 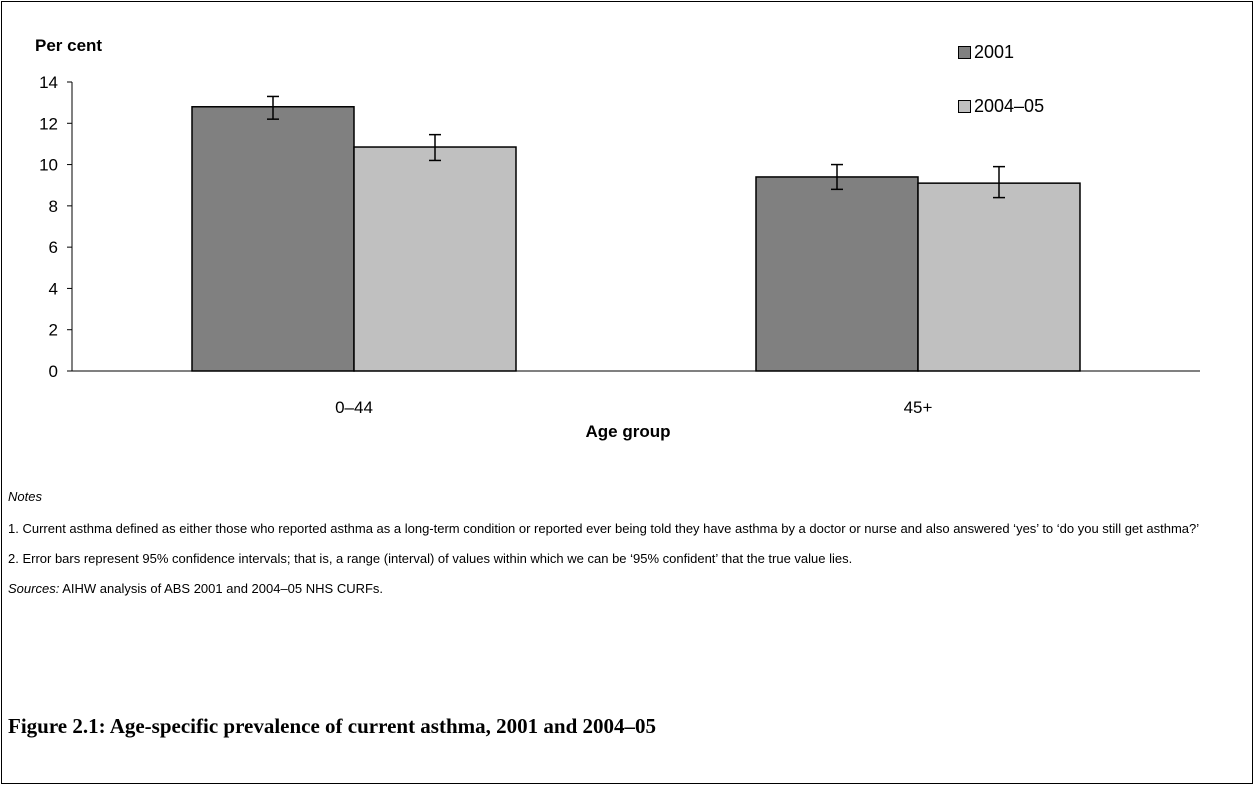 I want to click on legend-item-2004-05: 2004–05, so click(x=1001, y=106).